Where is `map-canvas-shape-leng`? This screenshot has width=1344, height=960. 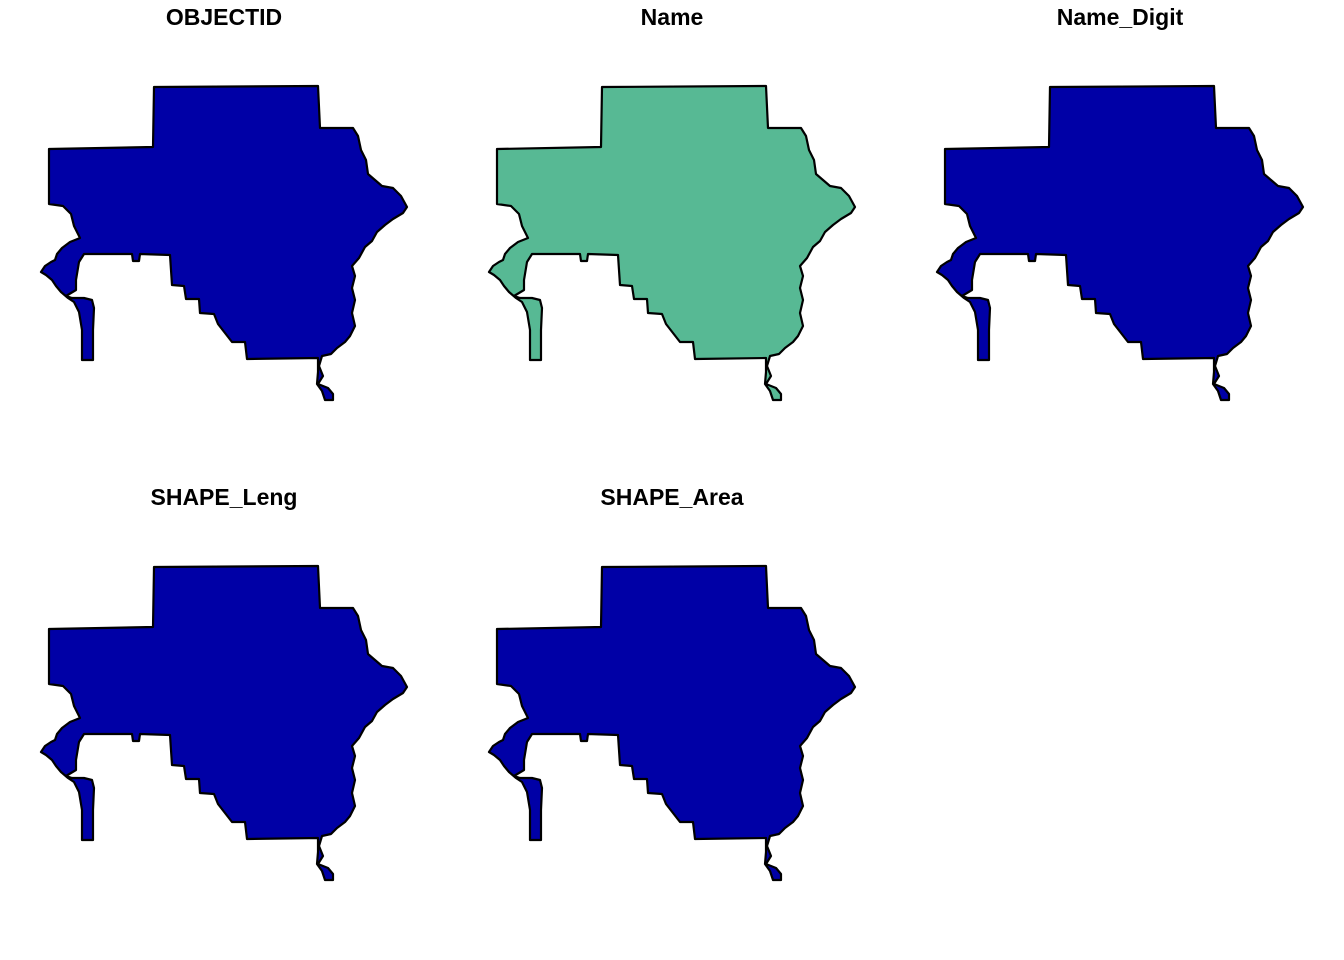
map-canvas-shape-leng is located at coordinates (224, 723).